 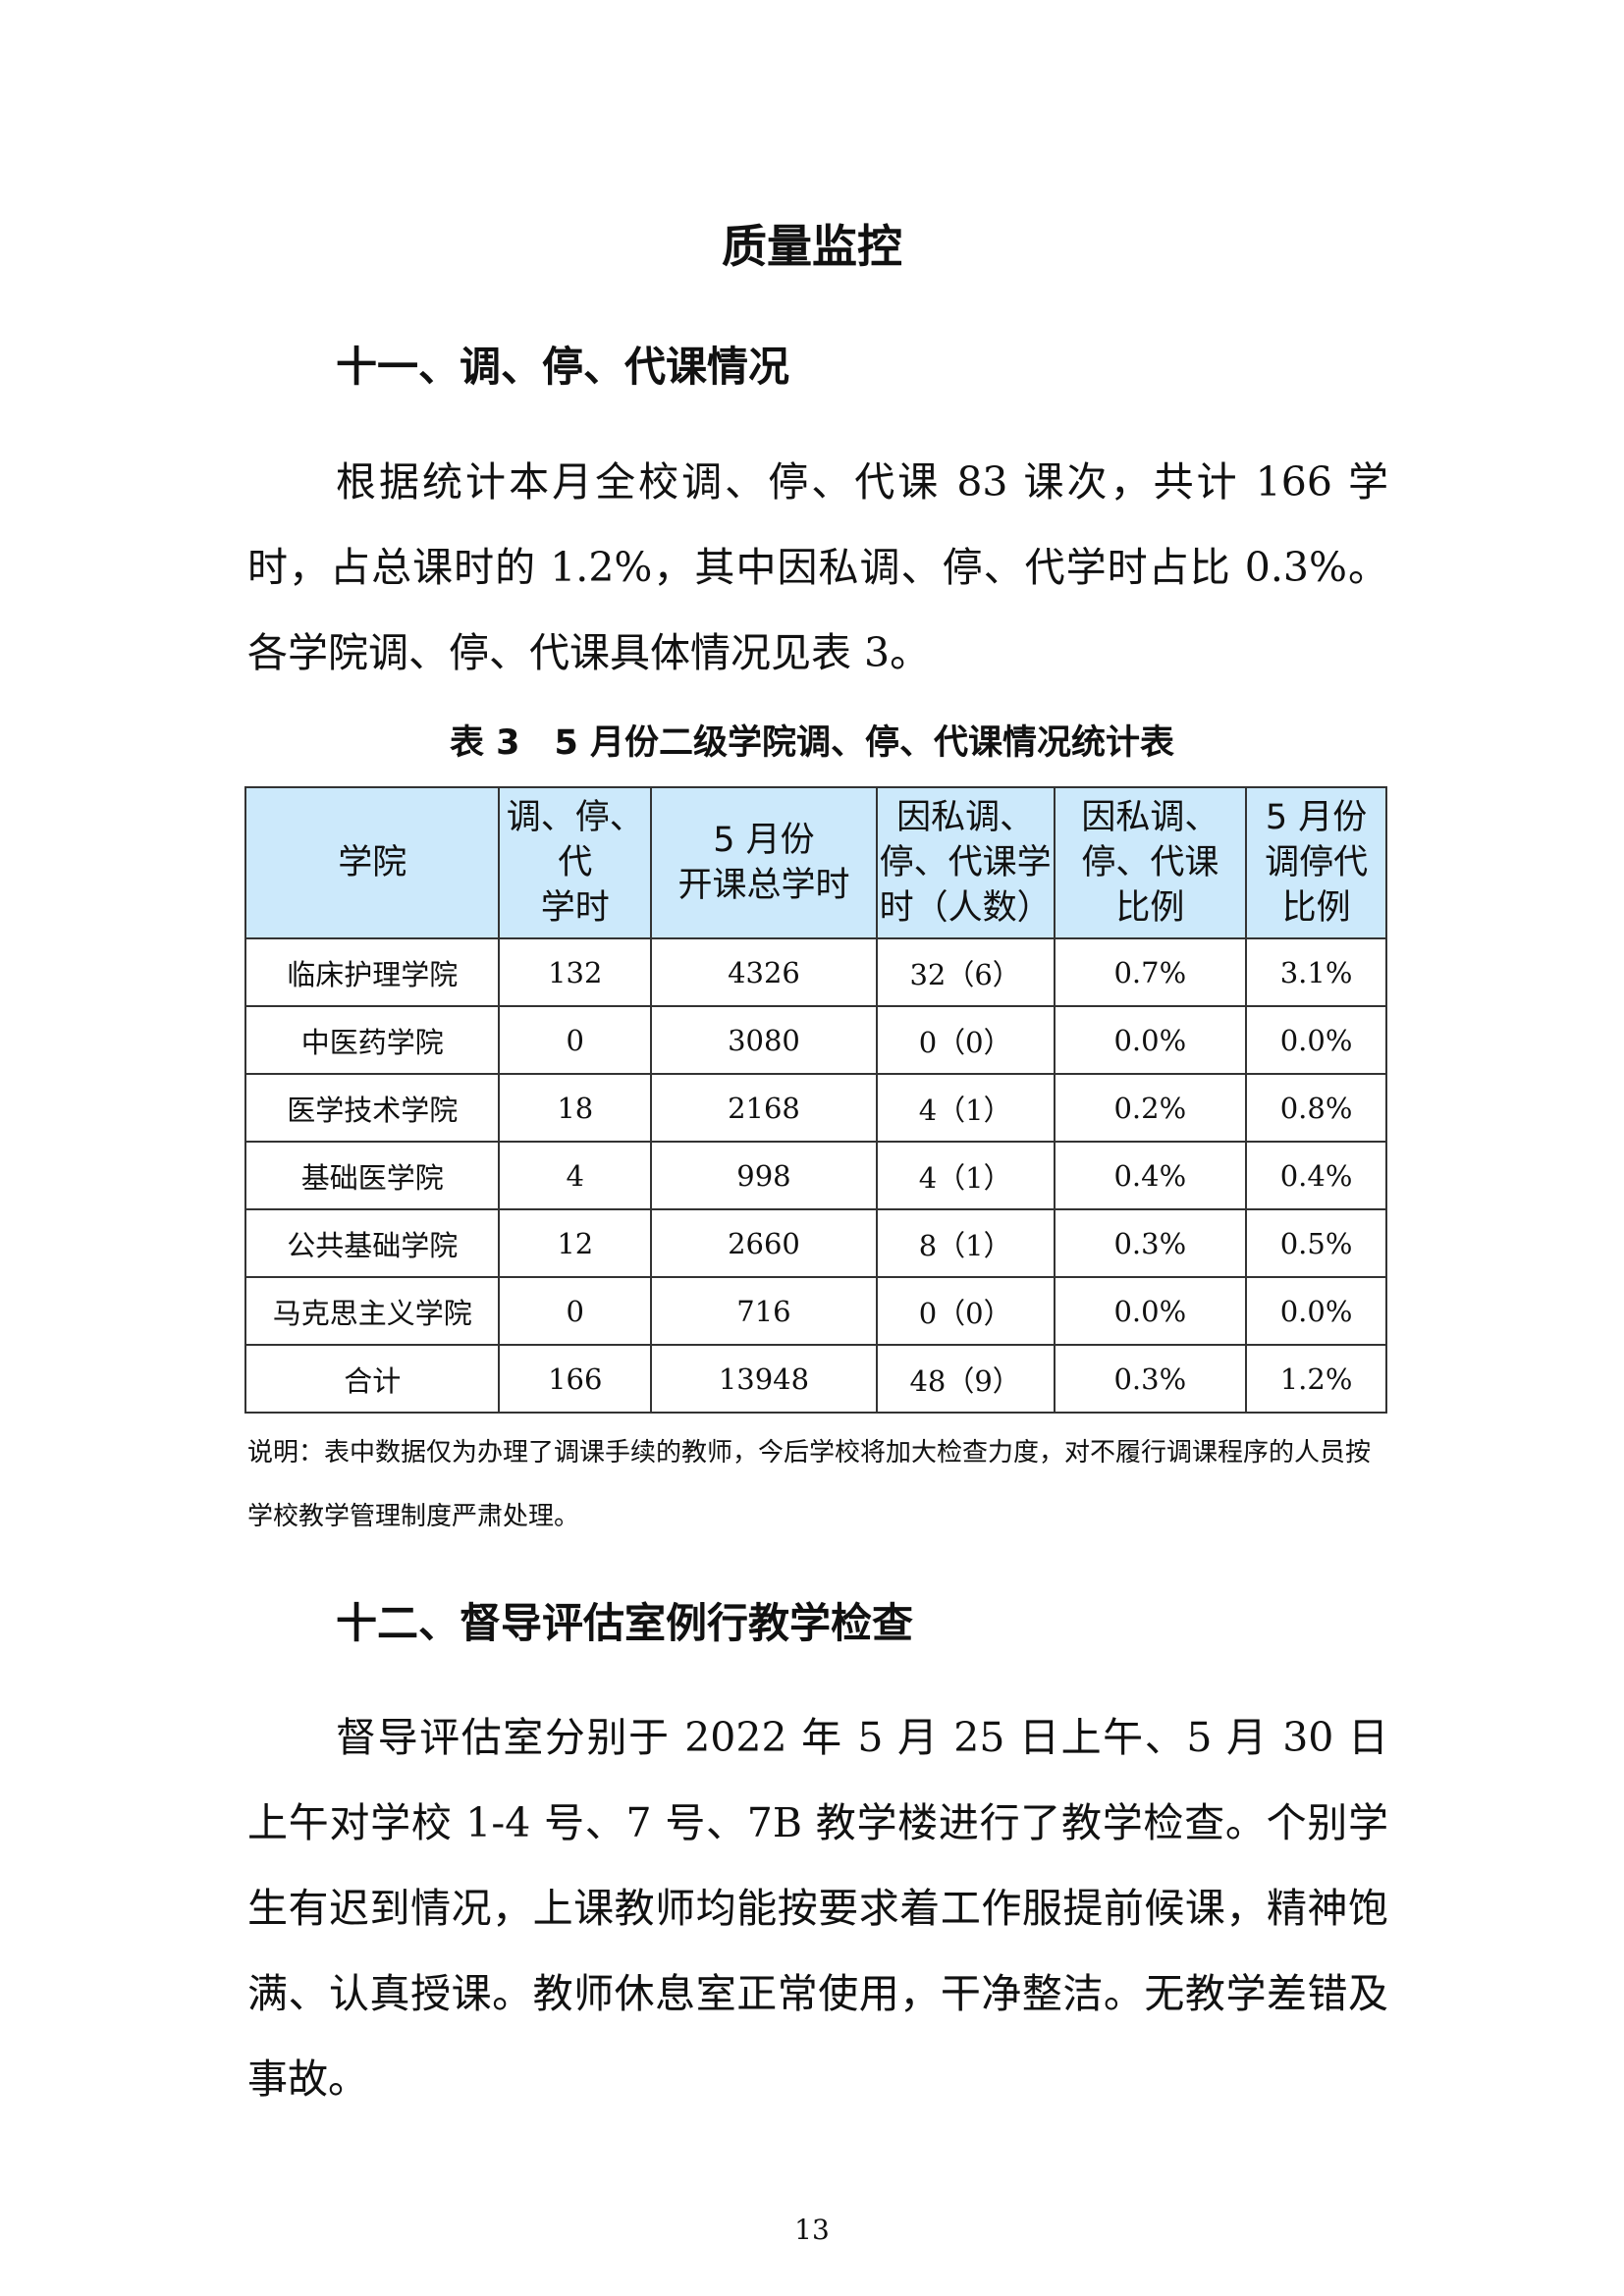 I want to click on table-cell: 166, so click(x=575, y=1379).